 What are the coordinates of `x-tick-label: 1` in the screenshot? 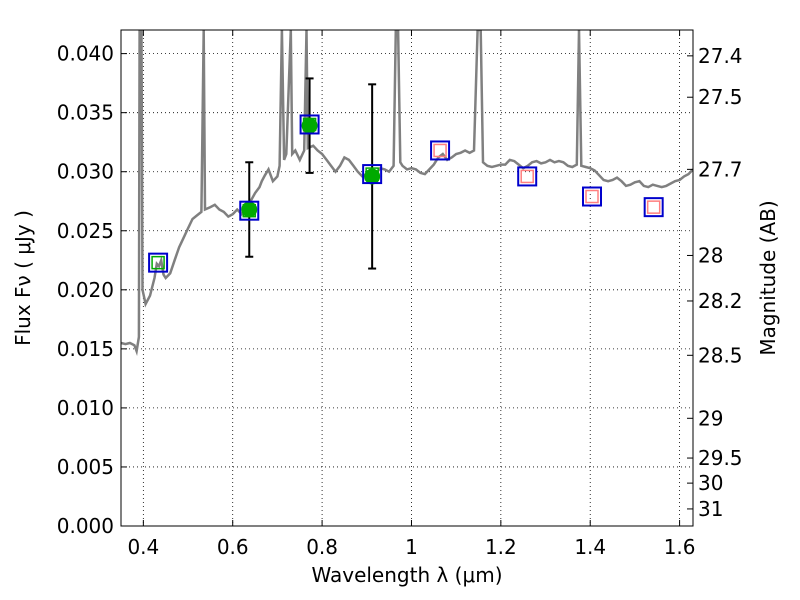 It's located at (411, 547).